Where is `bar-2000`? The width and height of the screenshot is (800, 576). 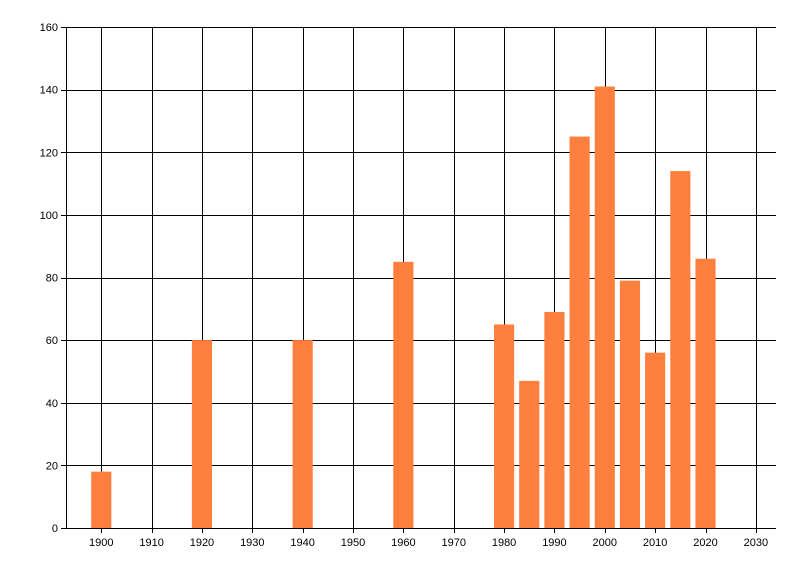
bar-2000 is located at coordinates (604, 307).